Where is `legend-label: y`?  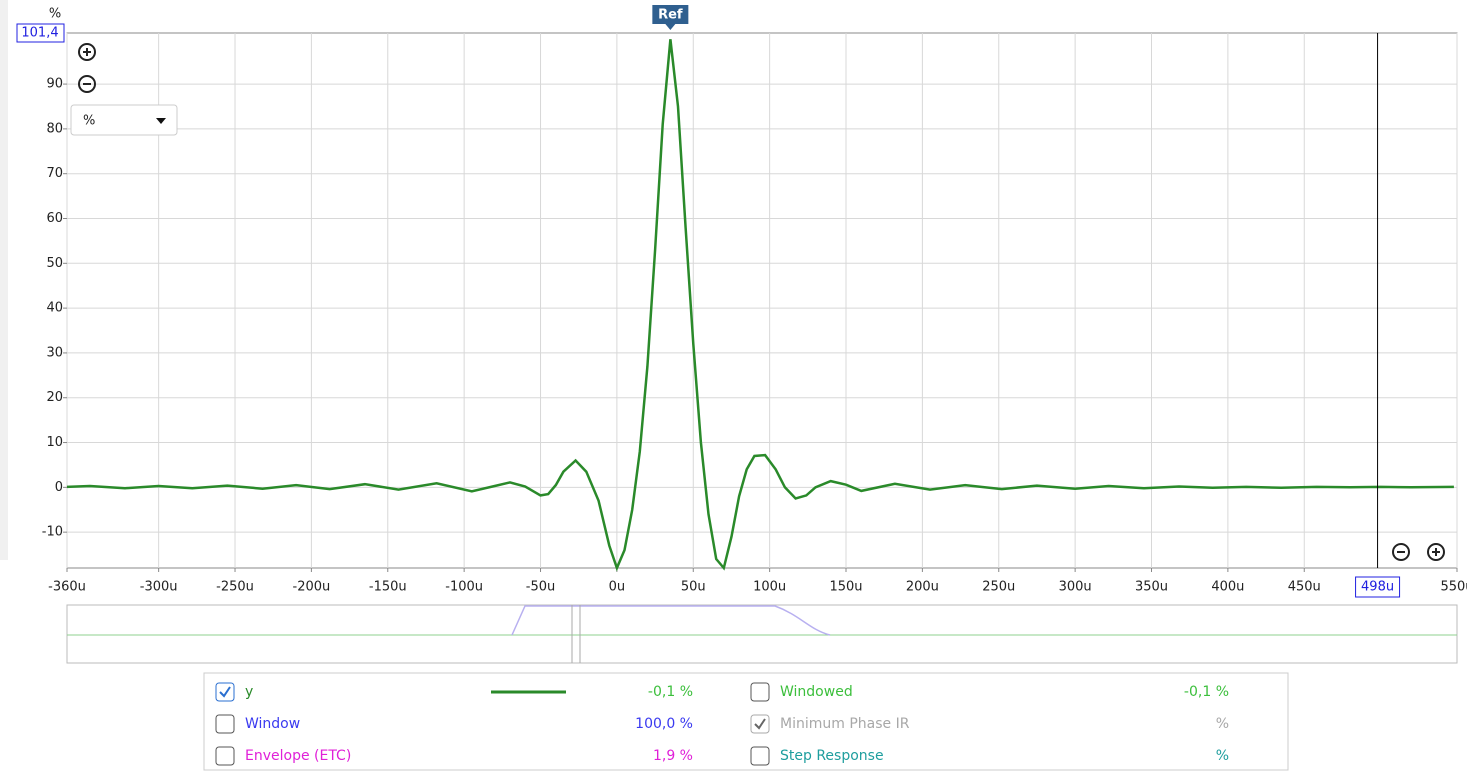 legend-label: y is located at coordinates (249, 692).